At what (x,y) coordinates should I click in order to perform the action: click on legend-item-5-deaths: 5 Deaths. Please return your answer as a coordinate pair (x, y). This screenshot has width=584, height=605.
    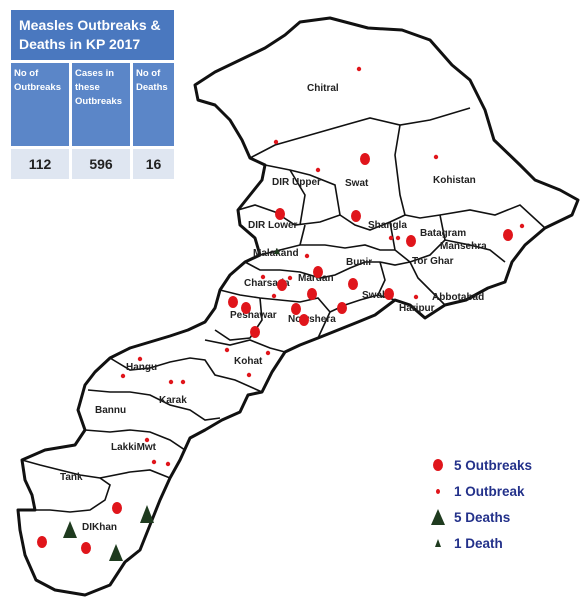
    Looking at the image, I should click on (480, 517).